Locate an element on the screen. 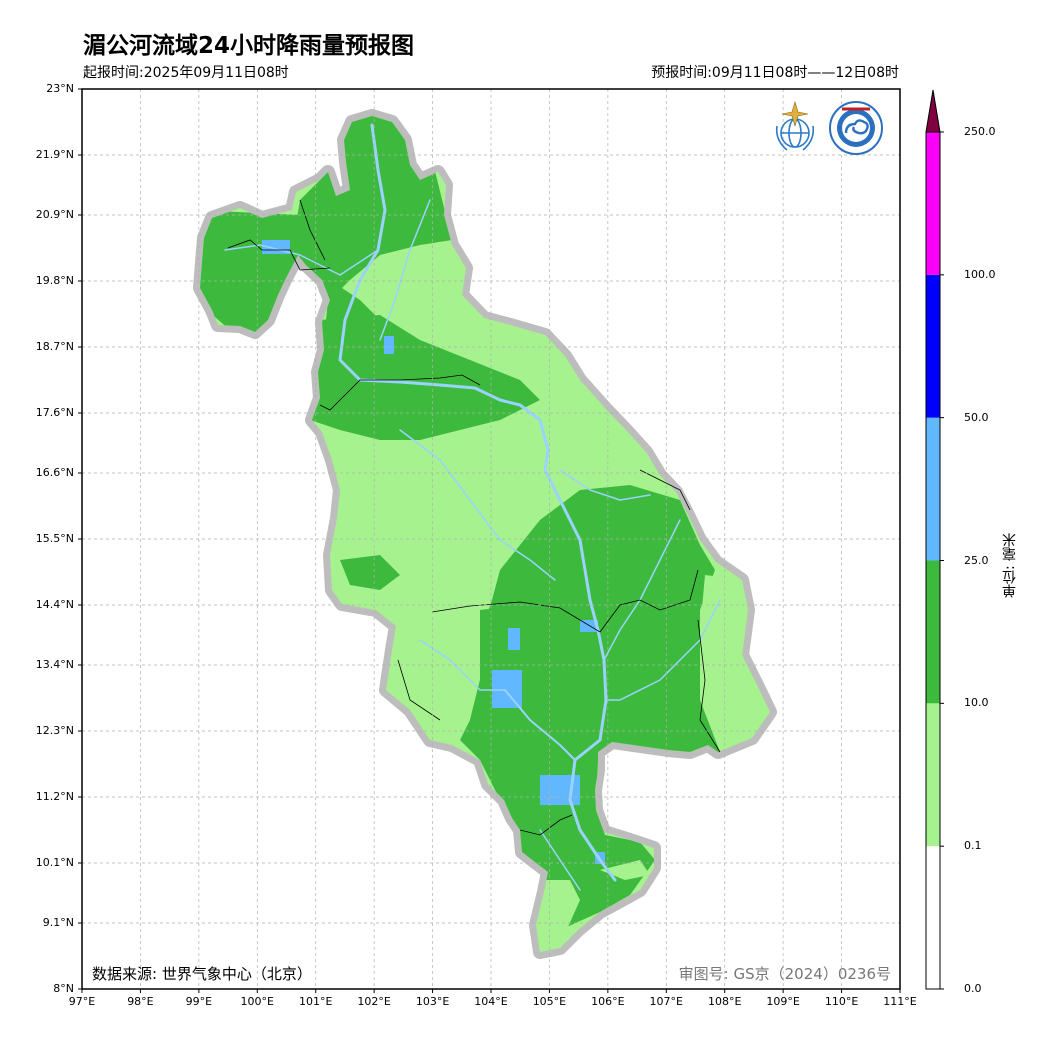 This screenshot has height=1041, width=1061. latitude-label: 9.1°N is located at coordinates (58, 922).